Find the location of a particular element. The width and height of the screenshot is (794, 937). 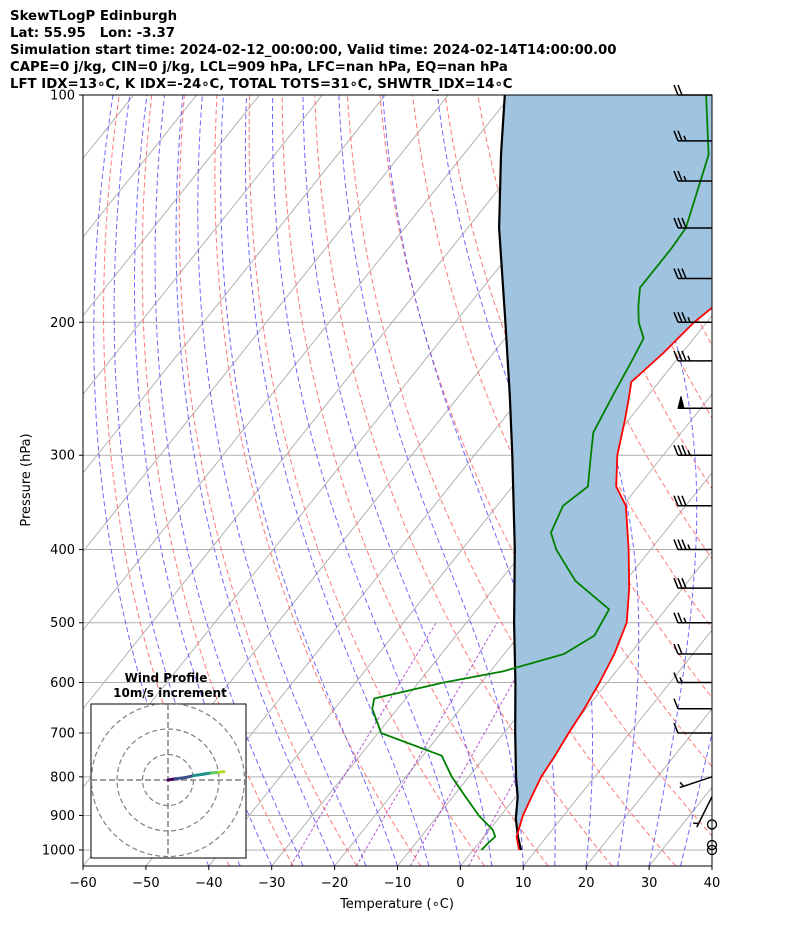

x-tick-label: −20 is located at coordinates (334, 883).